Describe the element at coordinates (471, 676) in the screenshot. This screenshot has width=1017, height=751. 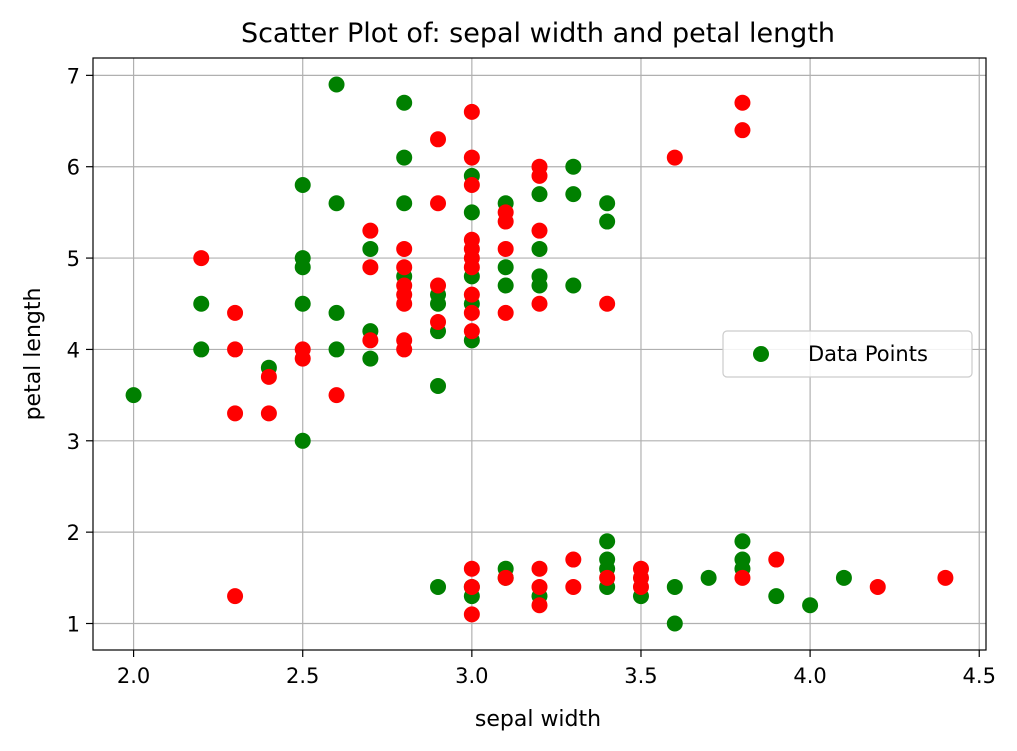
I see `x-tick-label: 3.0` at that location.